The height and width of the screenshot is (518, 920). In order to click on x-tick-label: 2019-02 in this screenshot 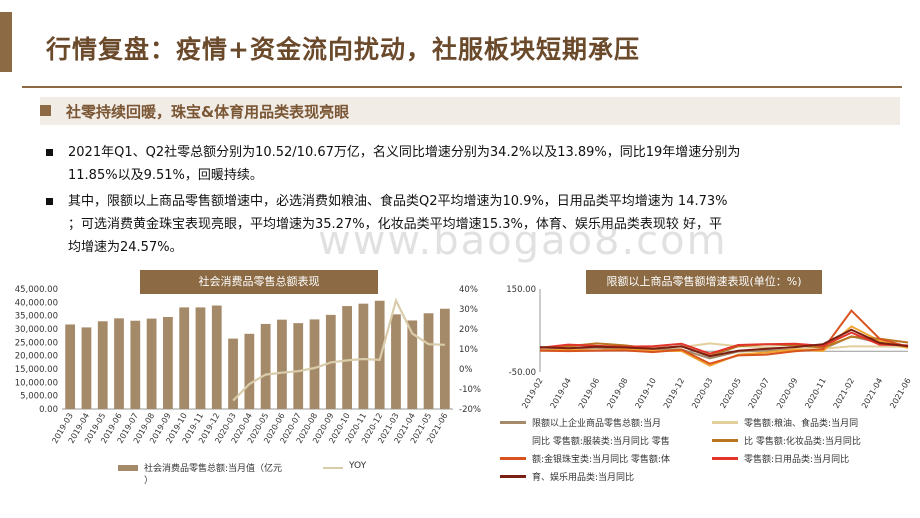, I will do `click(532, 393)`.